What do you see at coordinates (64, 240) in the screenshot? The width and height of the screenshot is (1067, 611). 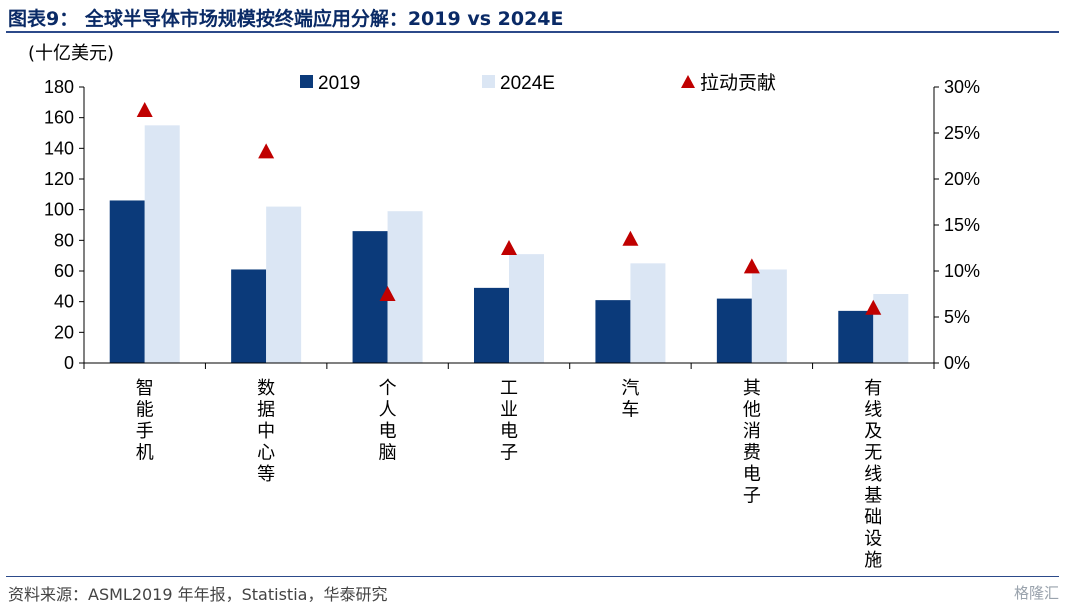 I see `left-tick-label: 80` at bounding box center [64, 240].